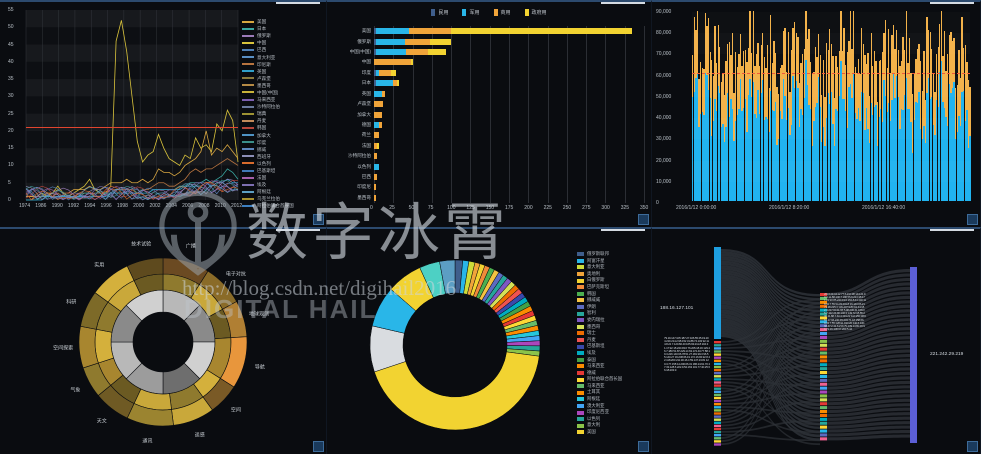 This screenshot has height=454, width=981. I want to click on legend-item: 马来西亚, so click(282, 99).